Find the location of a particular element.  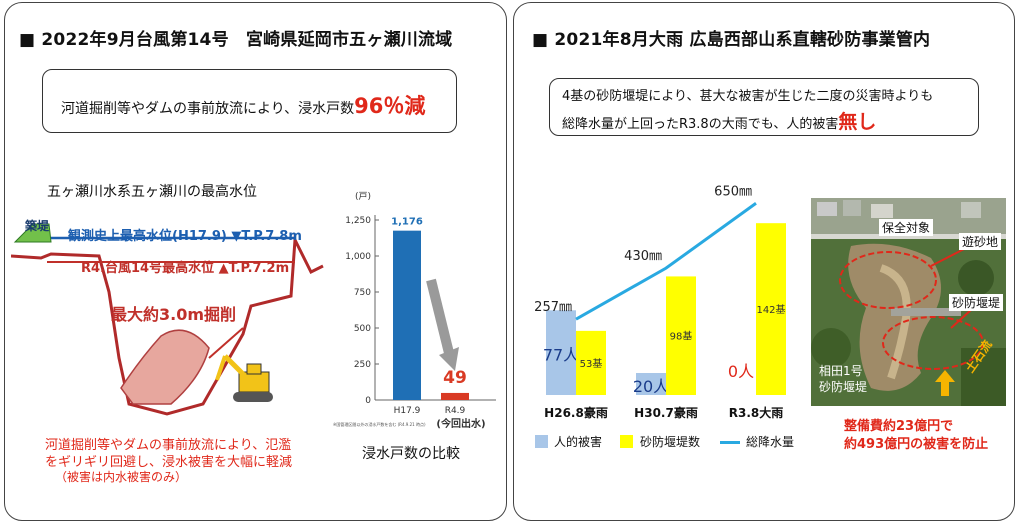

left-callout-highlight: 96％減 is located at coordinates (390, 106).